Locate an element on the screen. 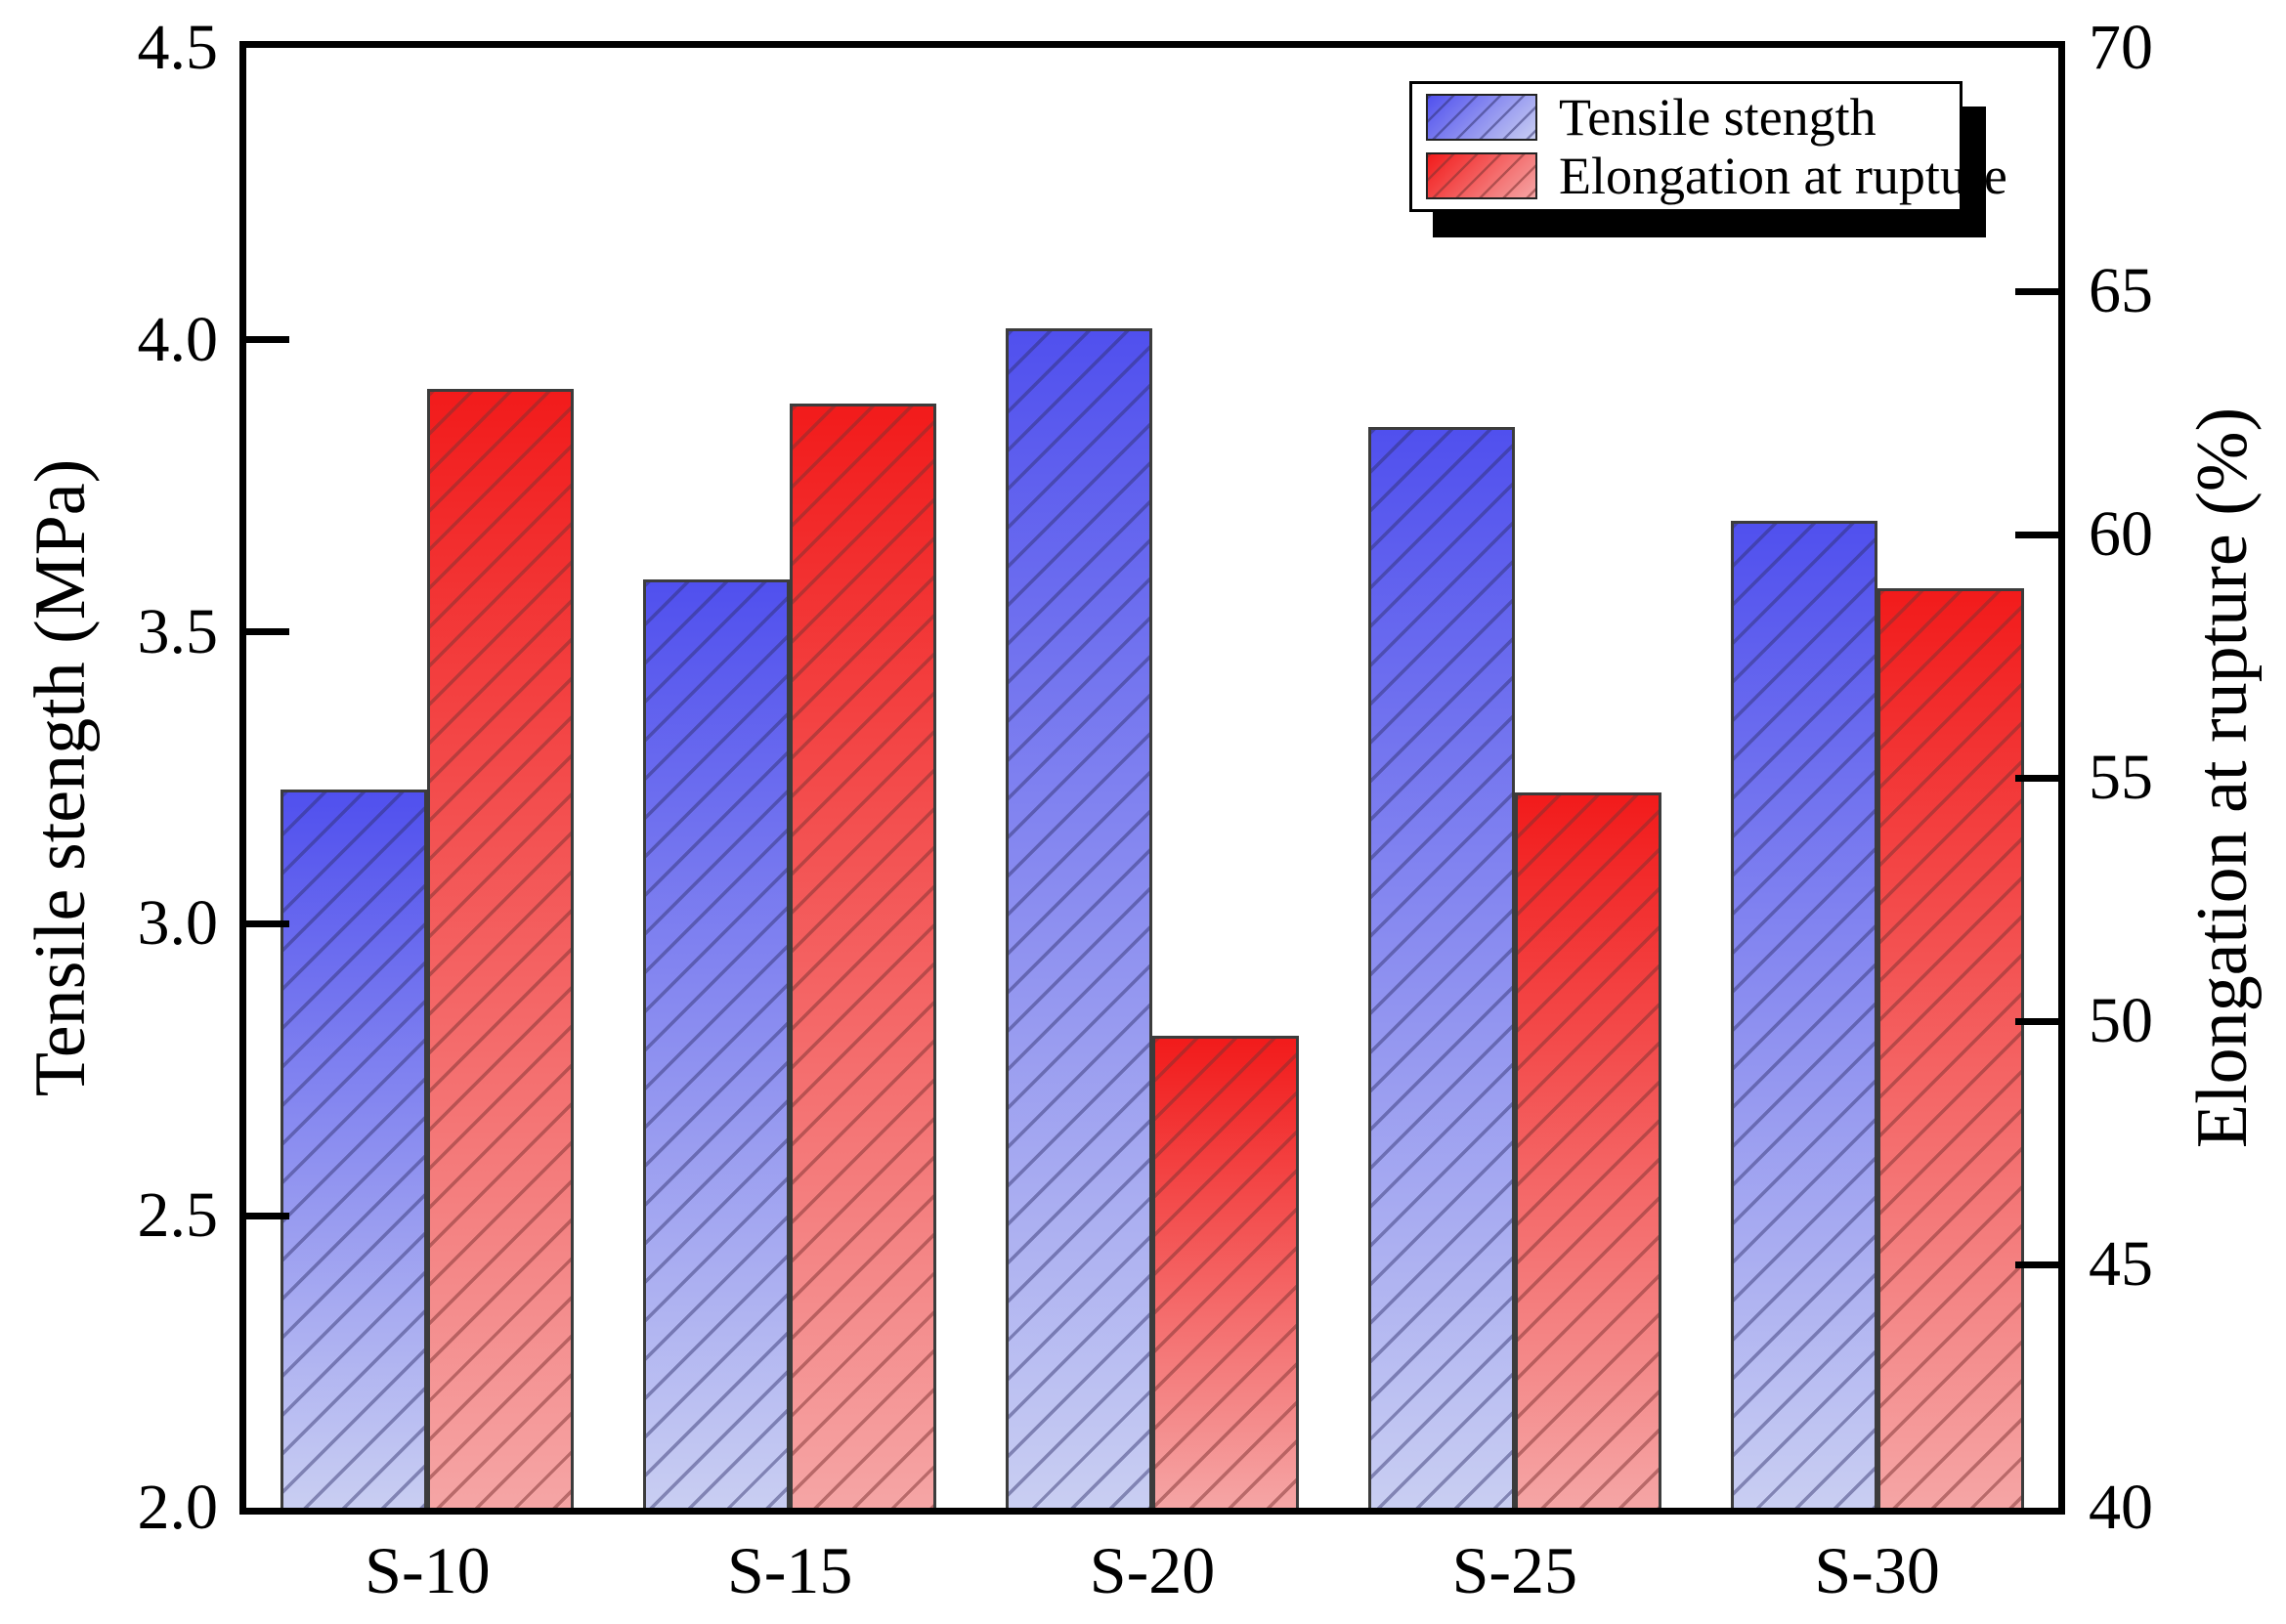  left-tick-label-2.0: 2.0 is located at coordinates (178, 1508).